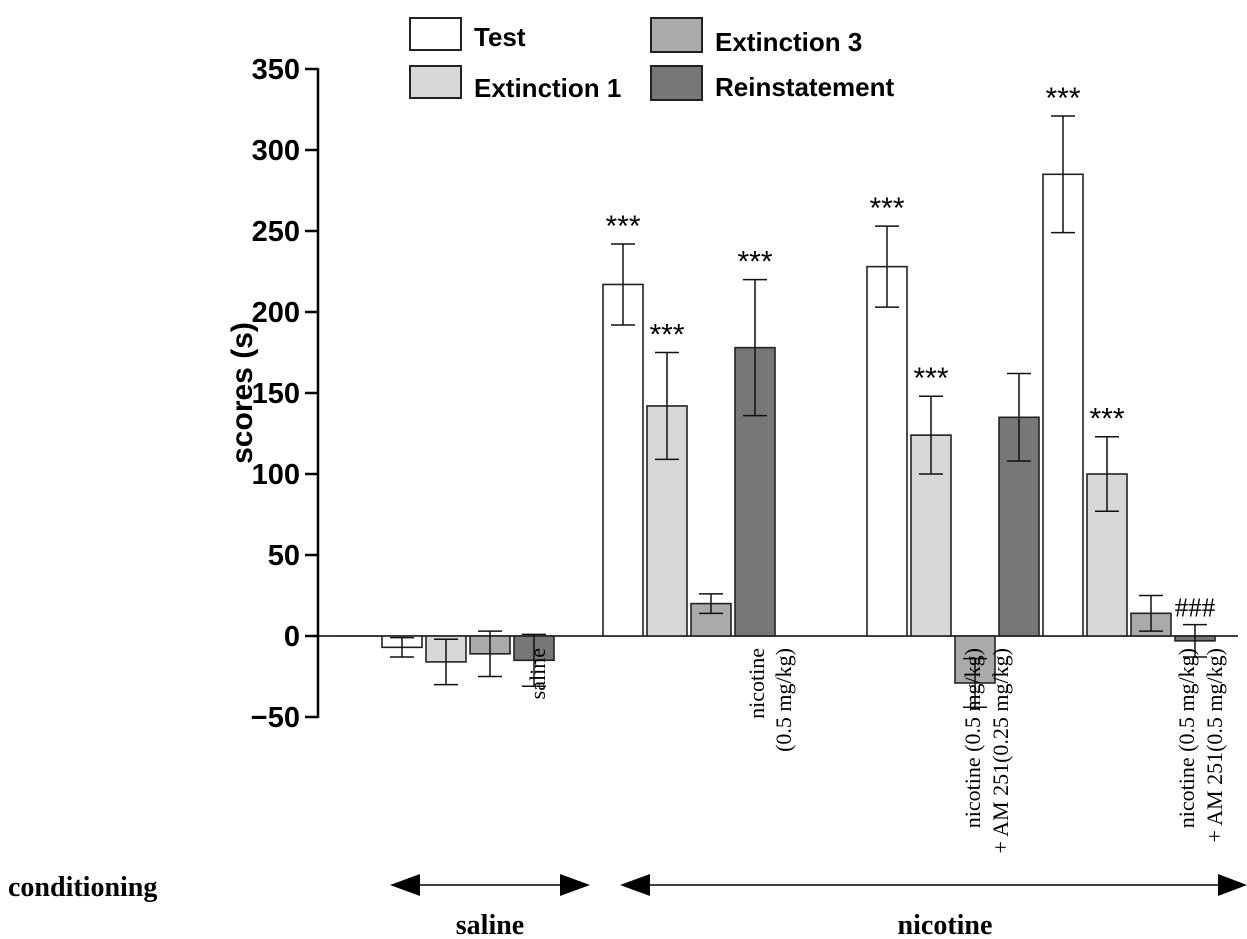 The image size is (1247, 939). Describe the element at coordinates (284, 556) in the screenshot. I see `y-tick-label: 50` at that location.